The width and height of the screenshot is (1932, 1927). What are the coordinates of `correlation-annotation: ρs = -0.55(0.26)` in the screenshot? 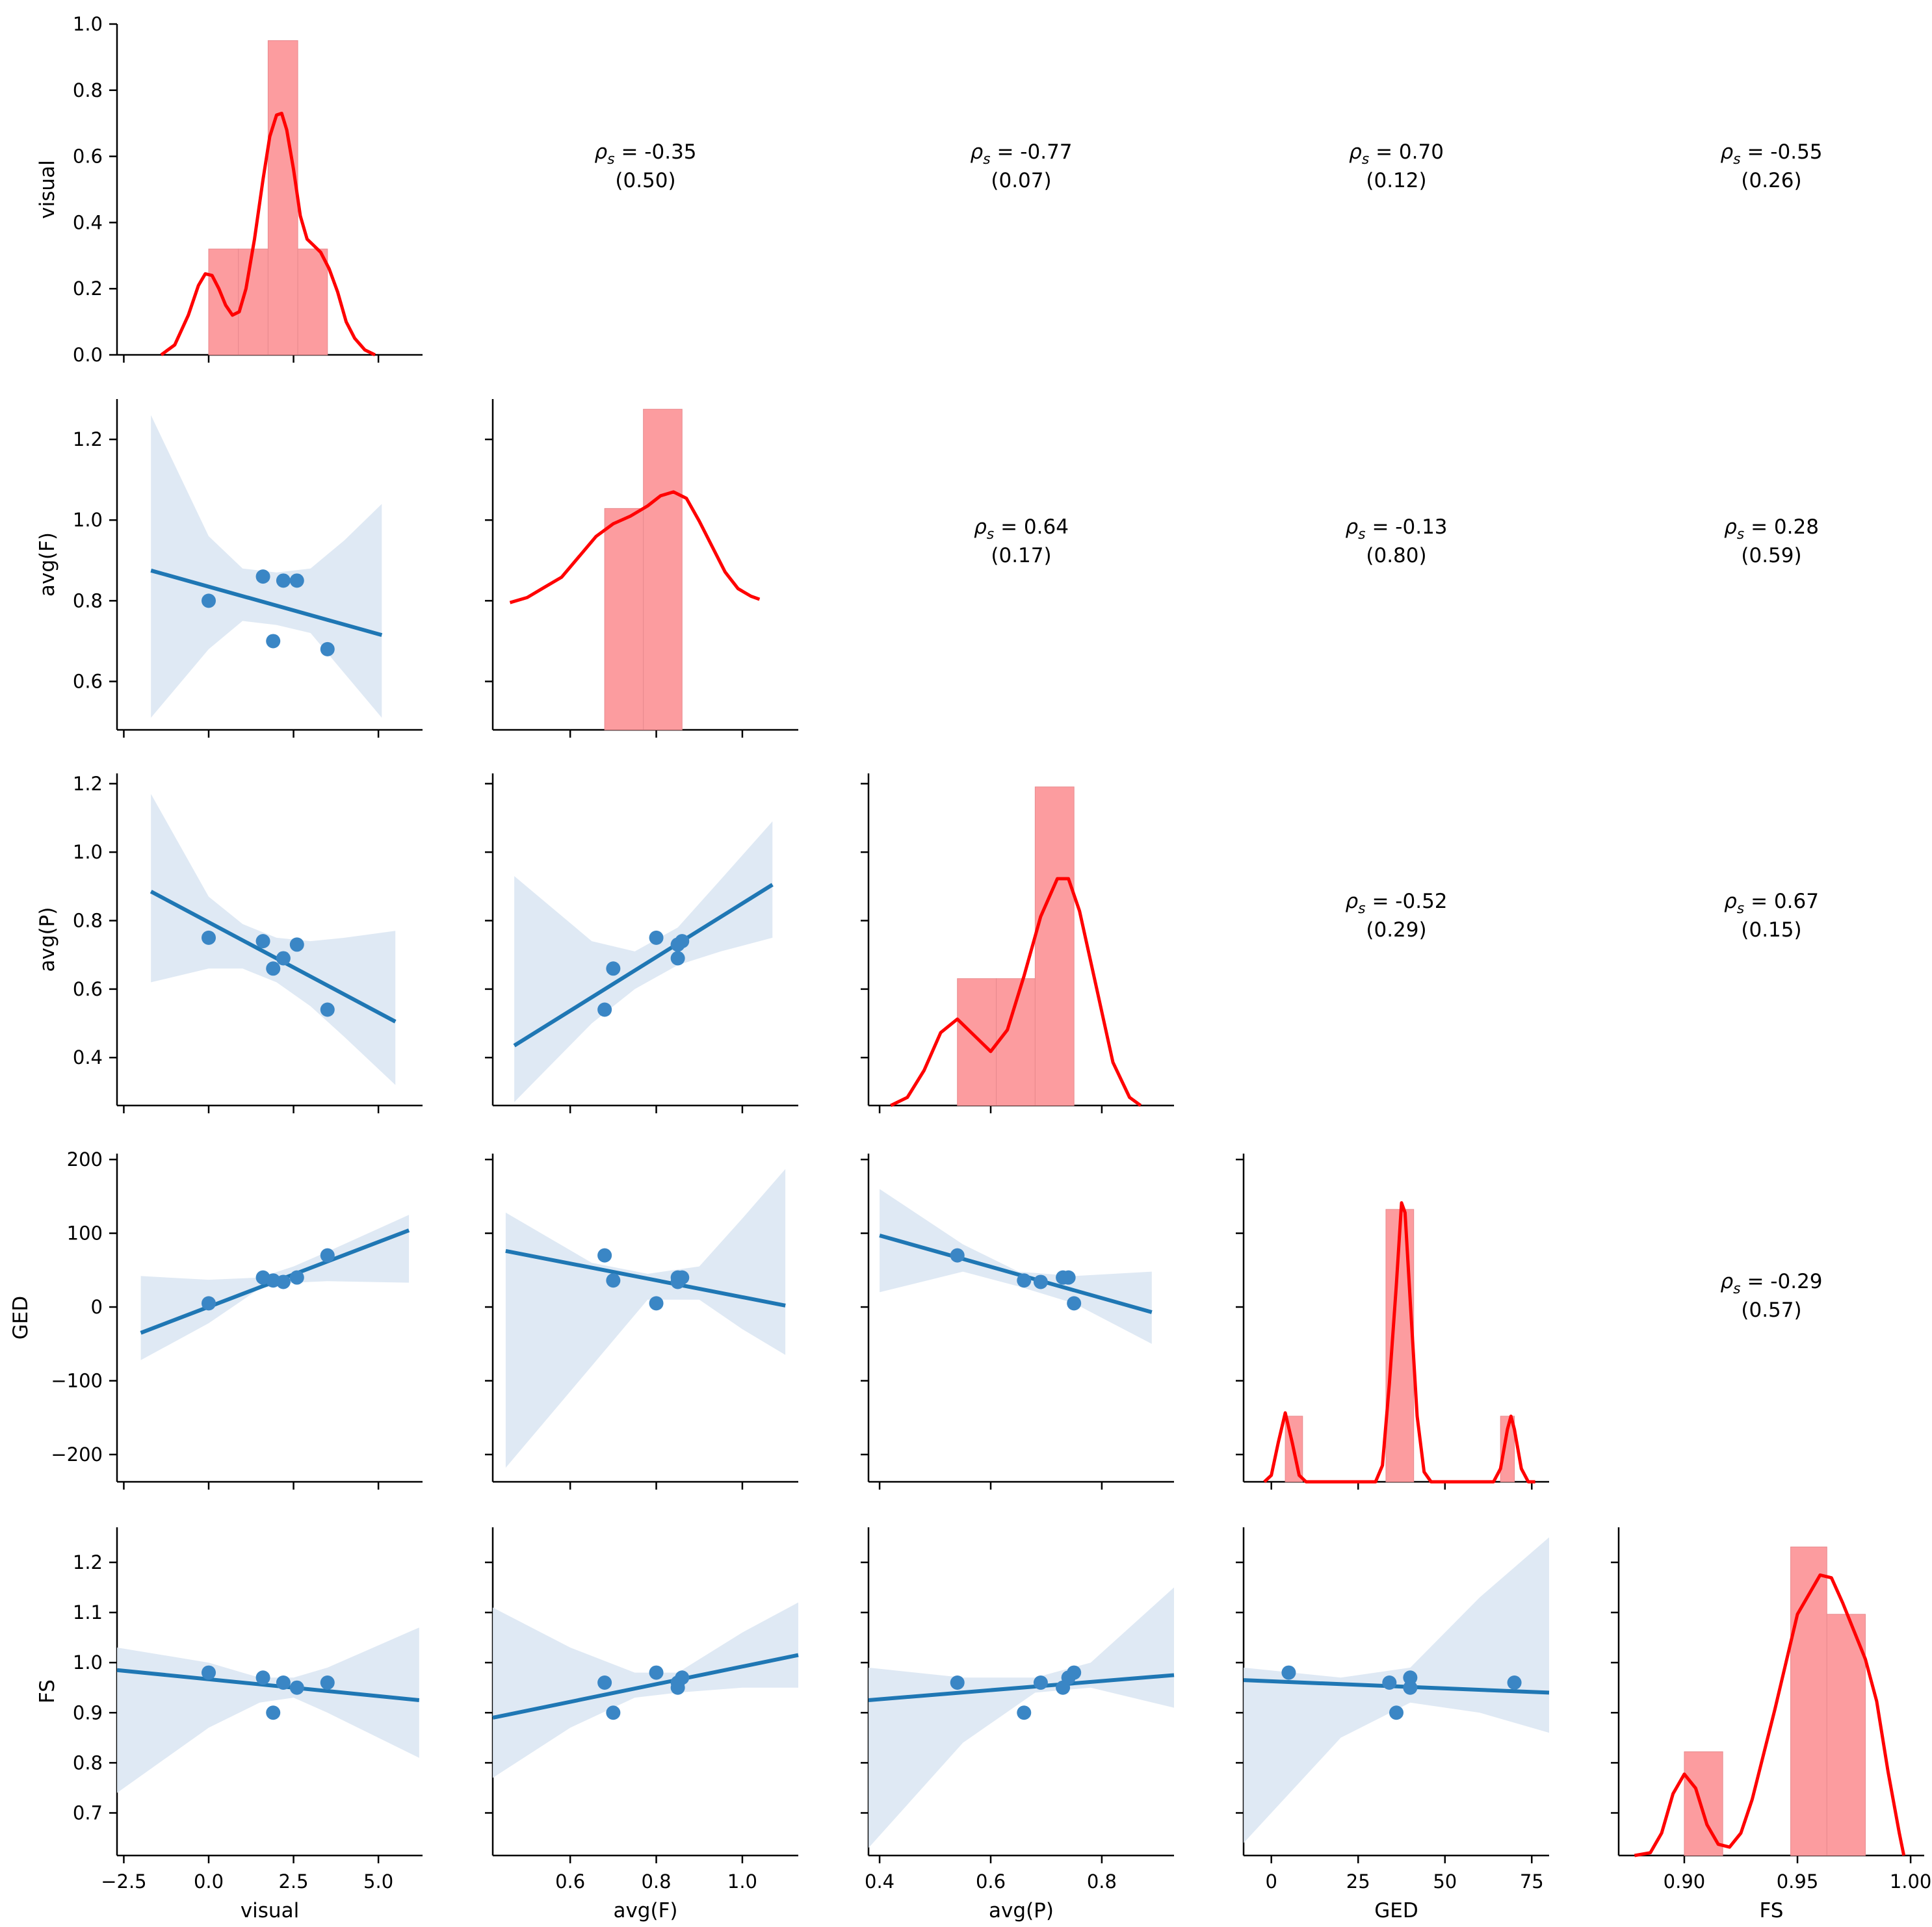 It's located at (1771, 166).